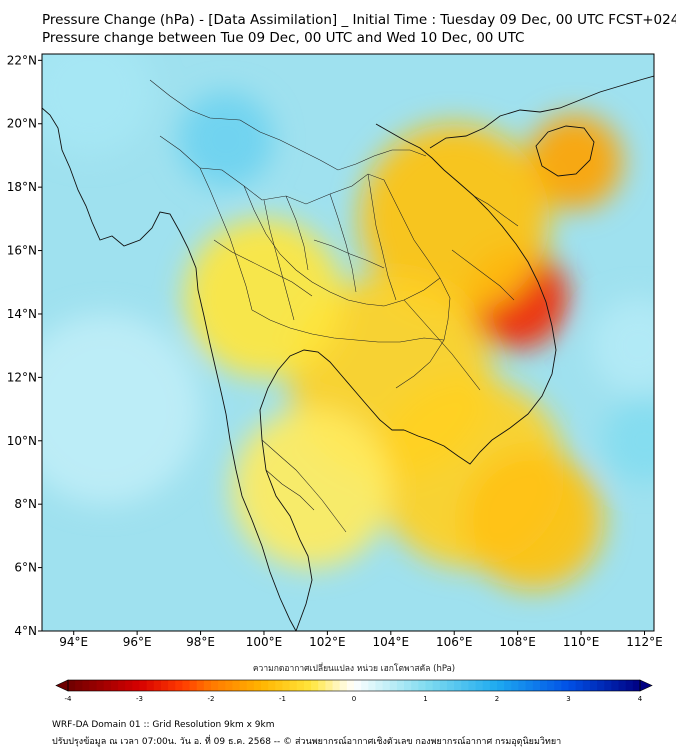 This screenshot has width=676, height=756. Describe the element at coordinates (22, 314) in the screenshot. I see `lat-tick-label: 14°N` at that location.